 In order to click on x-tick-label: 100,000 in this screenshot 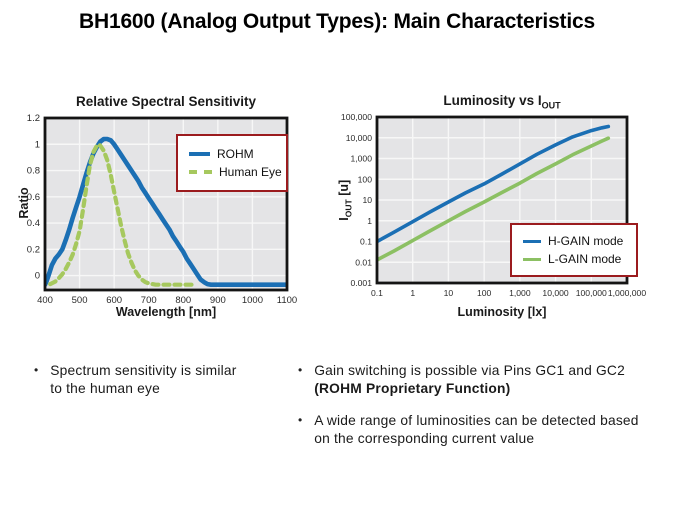, I will do `click(591, 293)`.